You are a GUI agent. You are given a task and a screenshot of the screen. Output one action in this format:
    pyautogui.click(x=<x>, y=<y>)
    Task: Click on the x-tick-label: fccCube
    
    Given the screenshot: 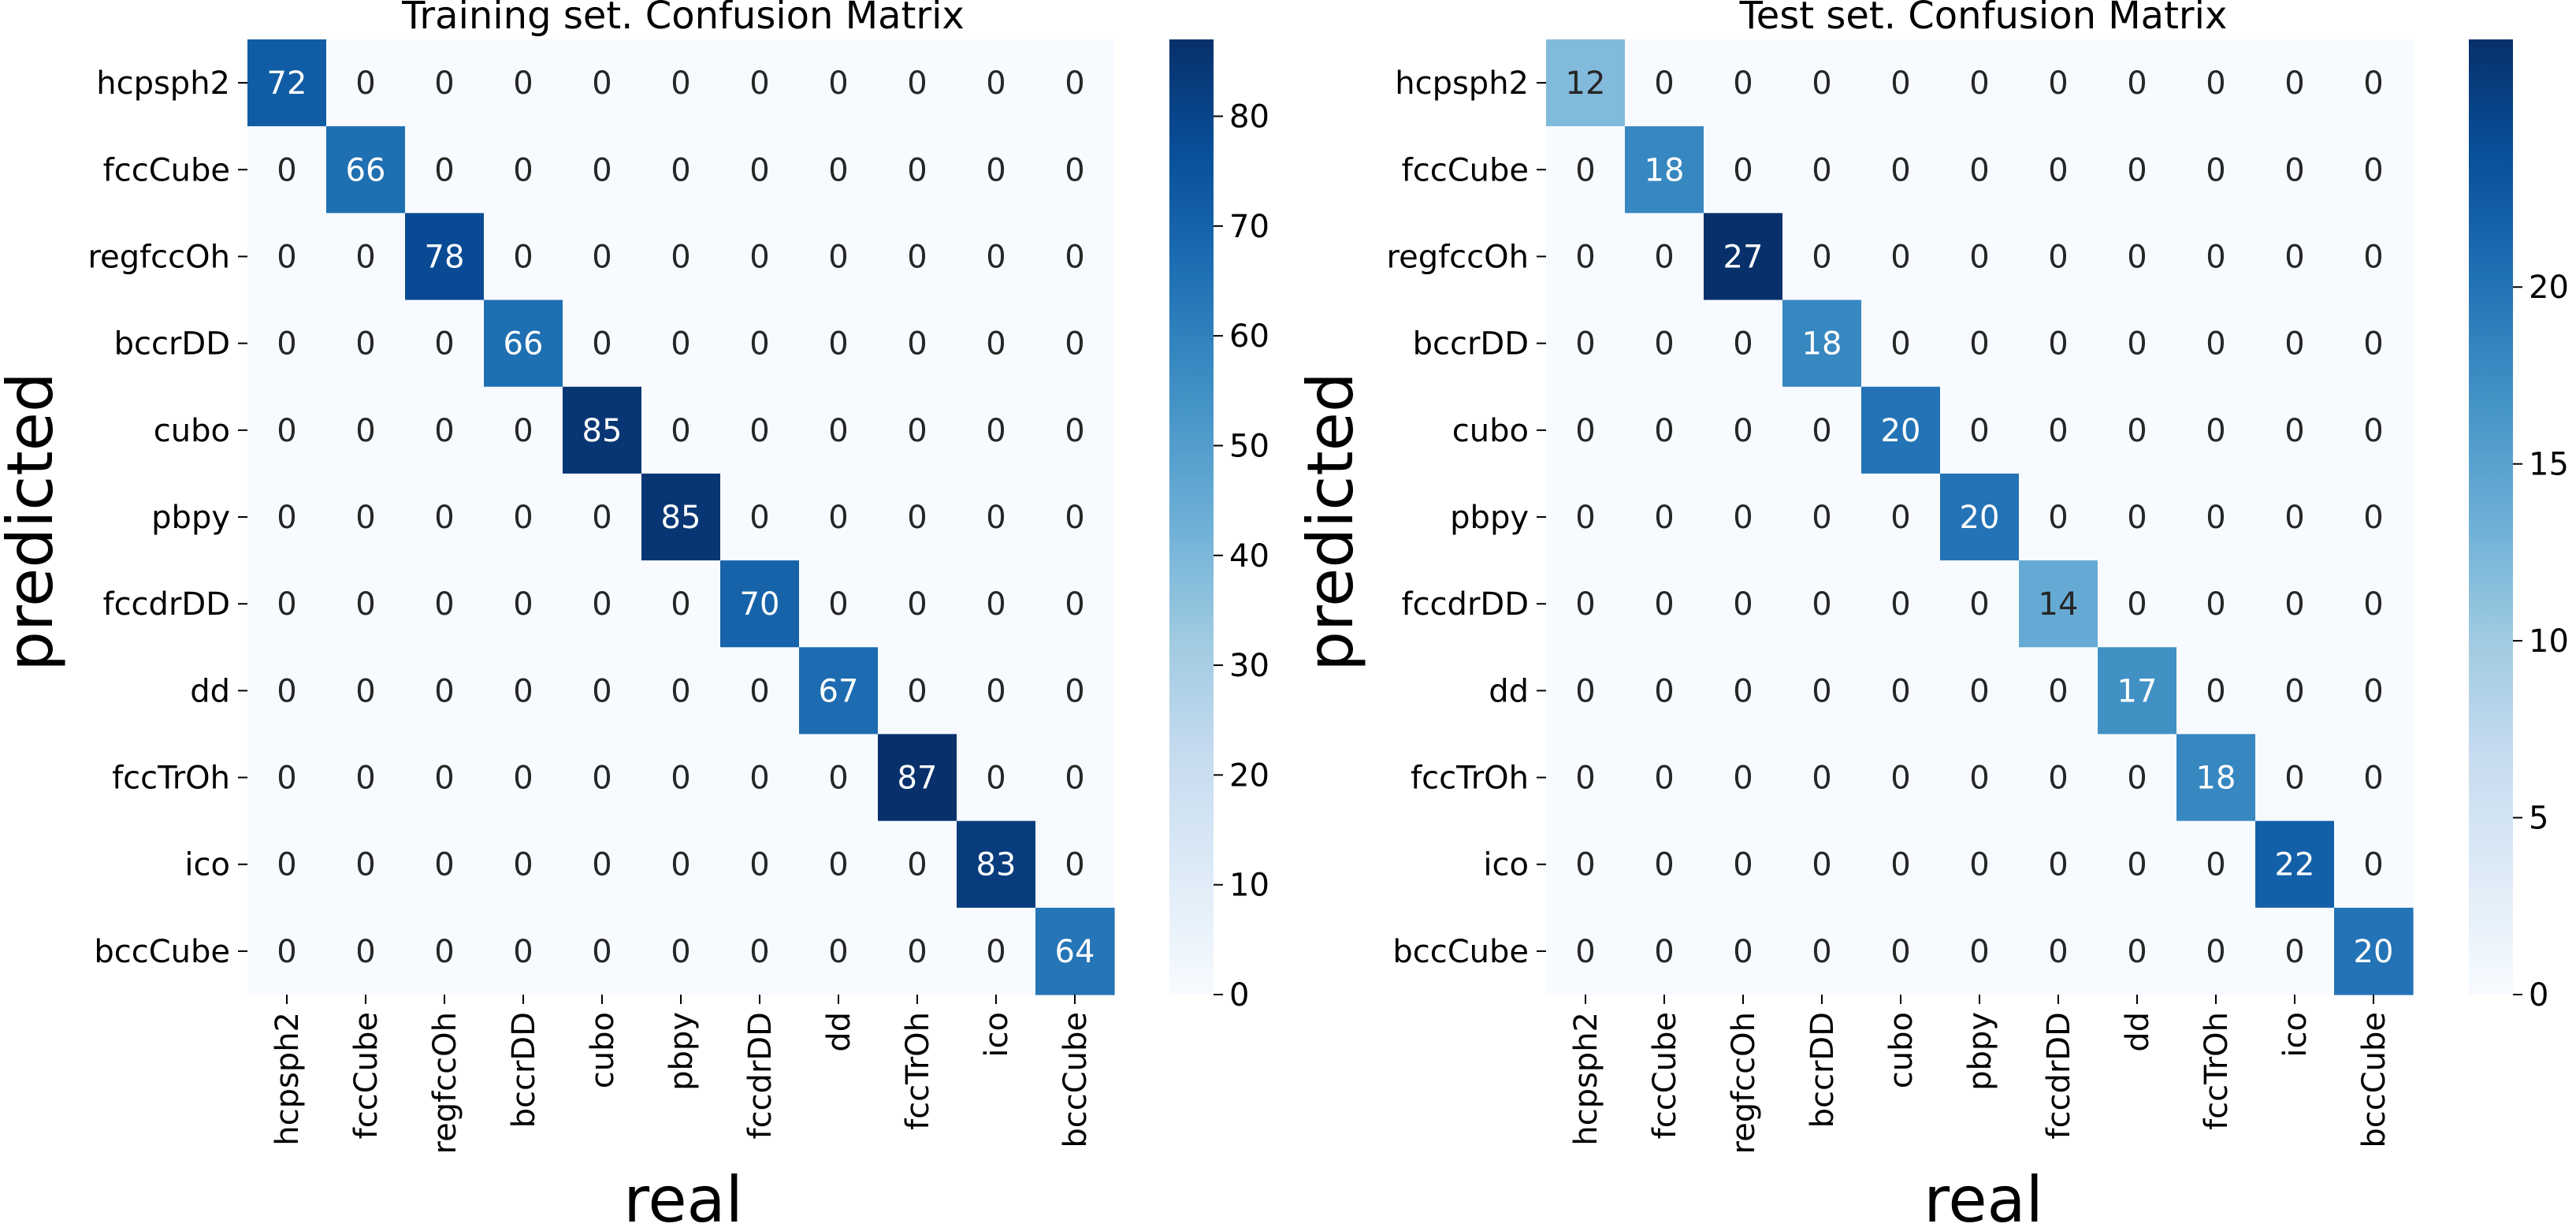 What is the action you would take?
    pyautogui.click(x=1665, y=1075)
    